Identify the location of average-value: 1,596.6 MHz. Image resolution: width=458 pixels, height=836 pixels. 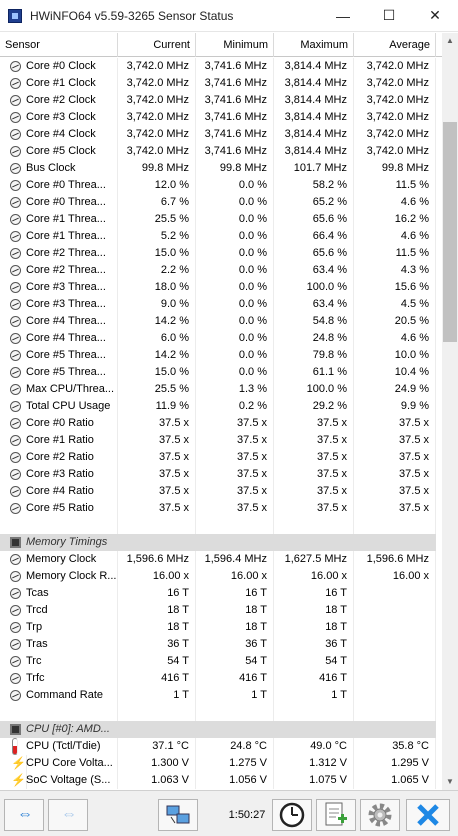
(395, 559).